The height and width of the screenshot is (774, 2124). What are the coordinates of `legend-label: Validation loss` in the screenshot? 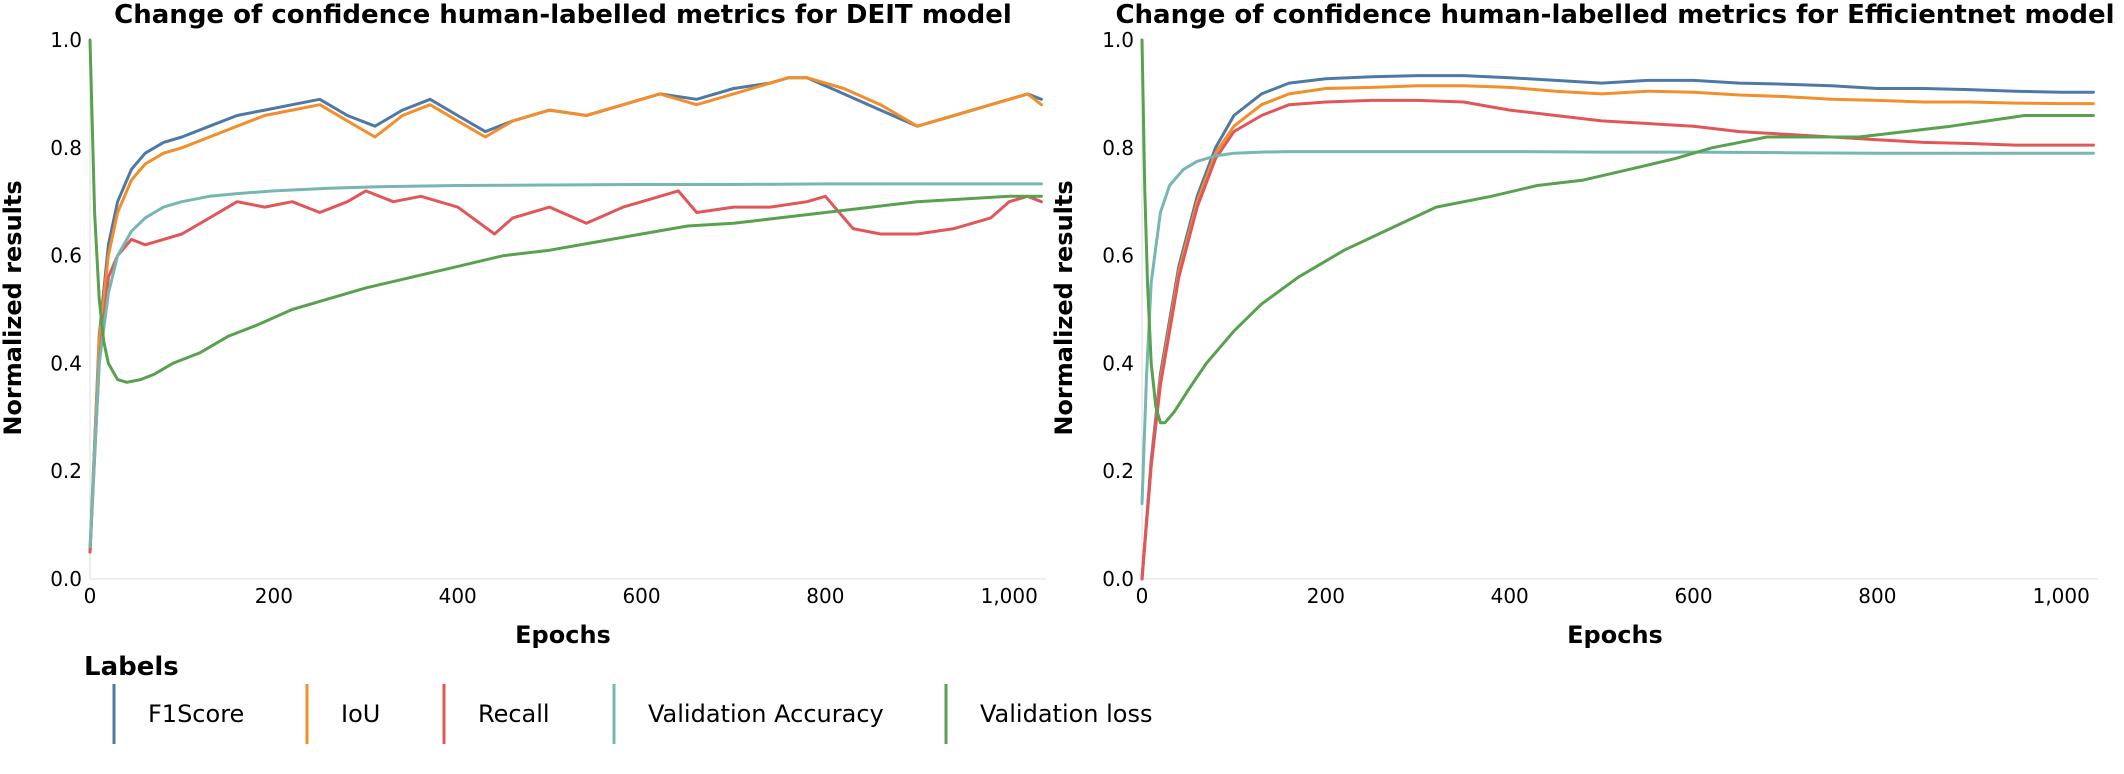 It's located at (1066, 714).